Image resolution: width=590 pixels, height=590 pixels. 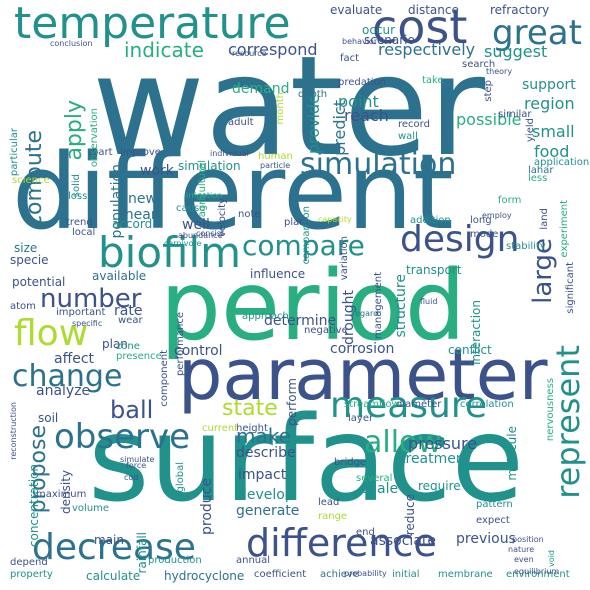 What do you see at coordinates (157, 171) in the screenshot?
I see `word-work: work` at bounding box center [157, 171].